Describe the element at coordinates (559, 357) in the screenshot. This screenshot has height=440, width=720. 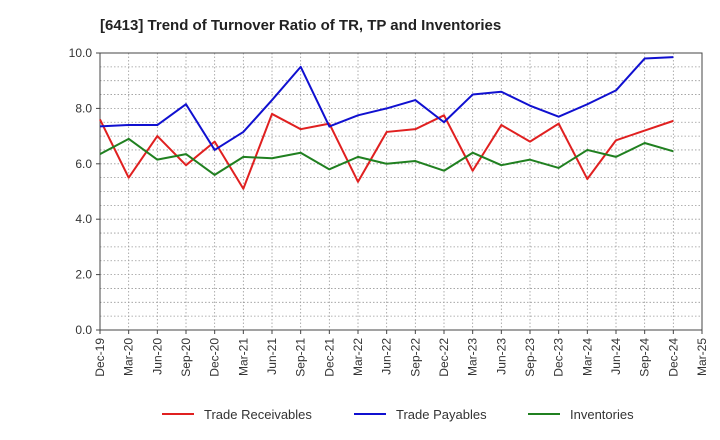
I see `x-tick-label: Dec-23` at that location.